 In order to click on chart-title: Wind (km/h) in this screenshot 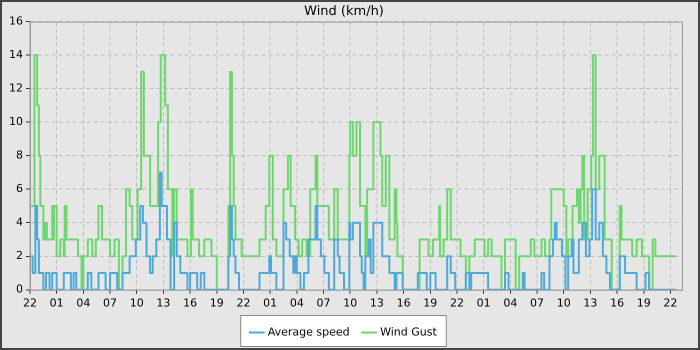, I will do `click(344, 12)`.